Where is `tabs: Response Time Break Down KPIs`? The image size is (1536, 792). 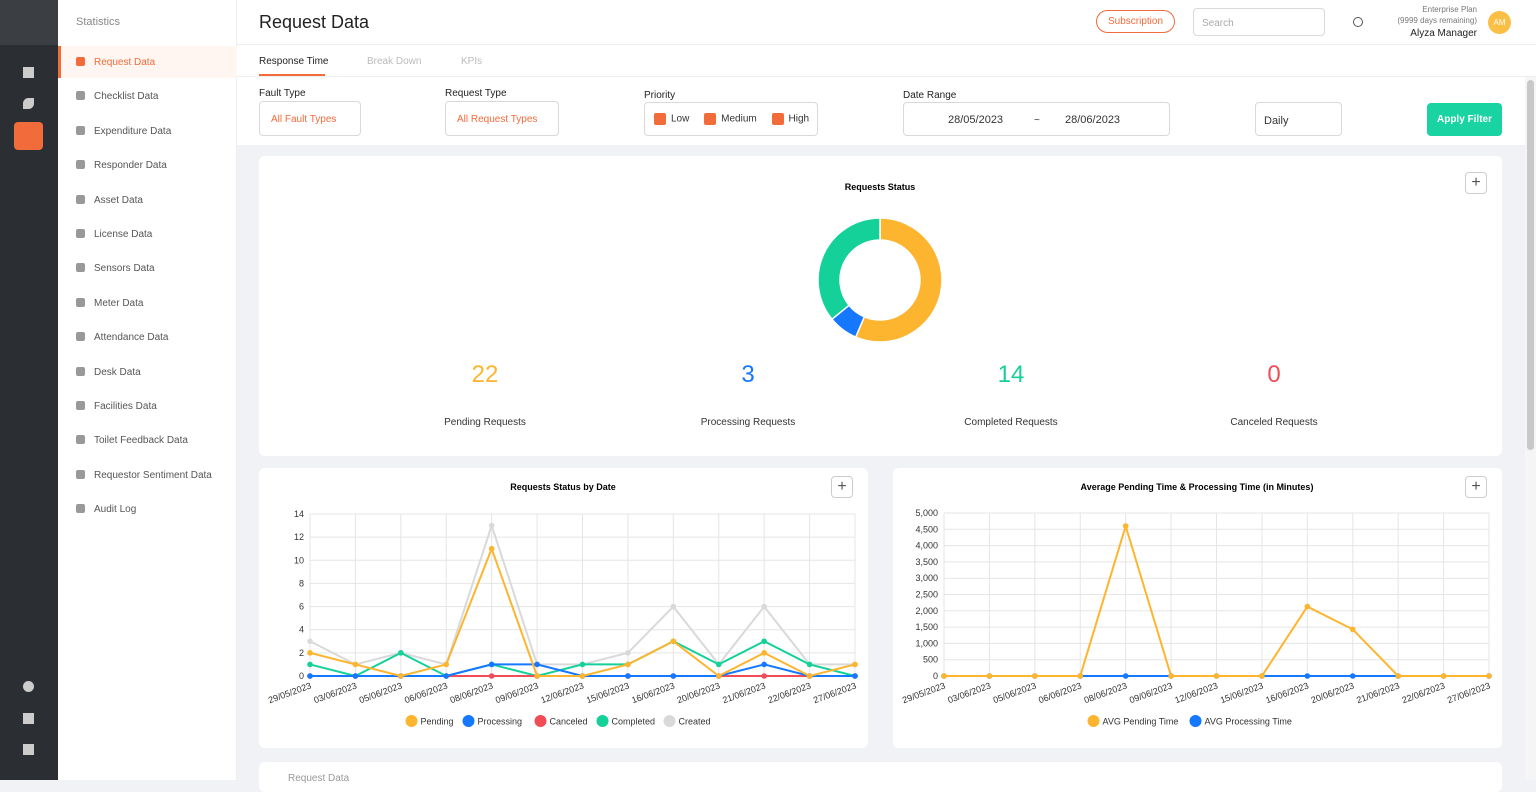
tabs: Response Time Break Down KPIs is located at coordinates (886, 61).